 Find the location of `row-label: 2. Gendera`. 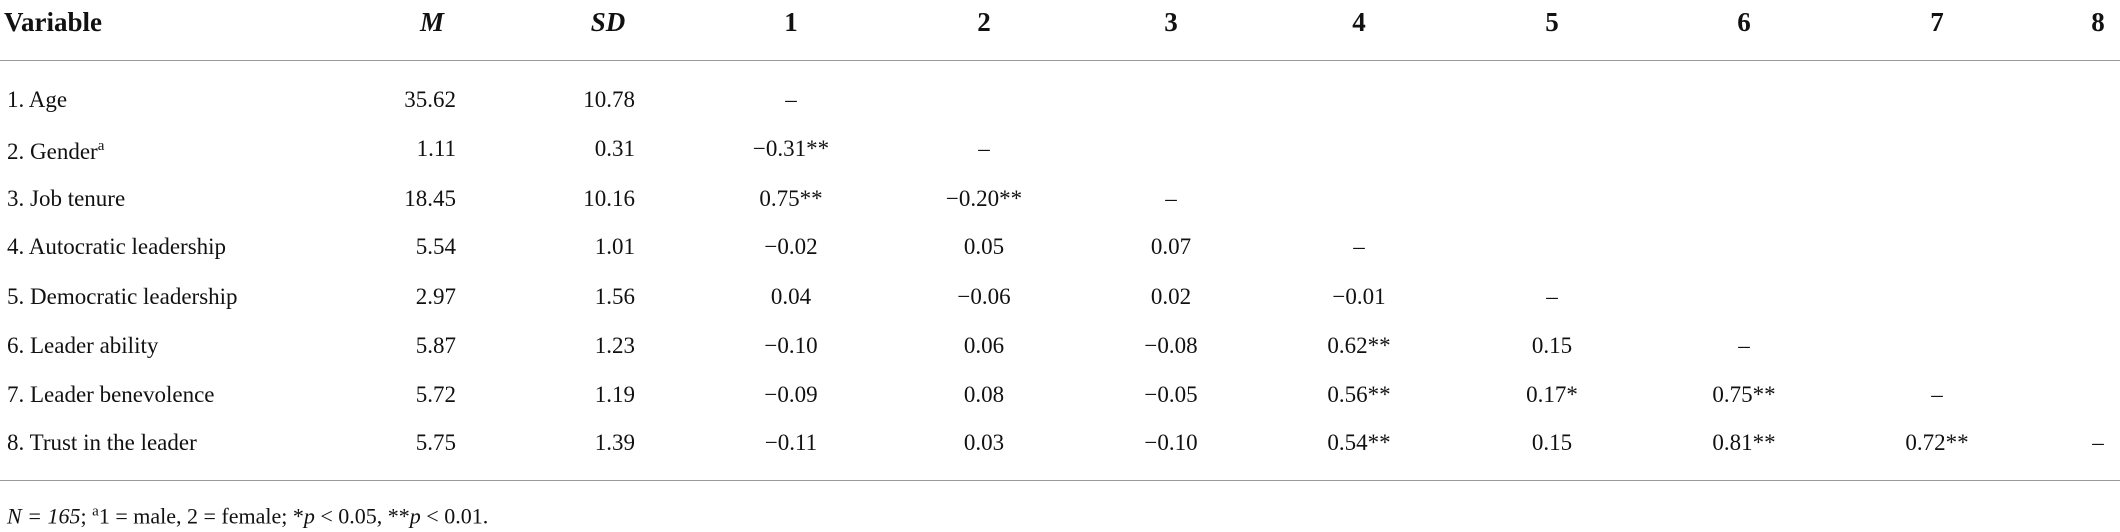

row-label: 2. Gendera is located at coordinates (55, 149).